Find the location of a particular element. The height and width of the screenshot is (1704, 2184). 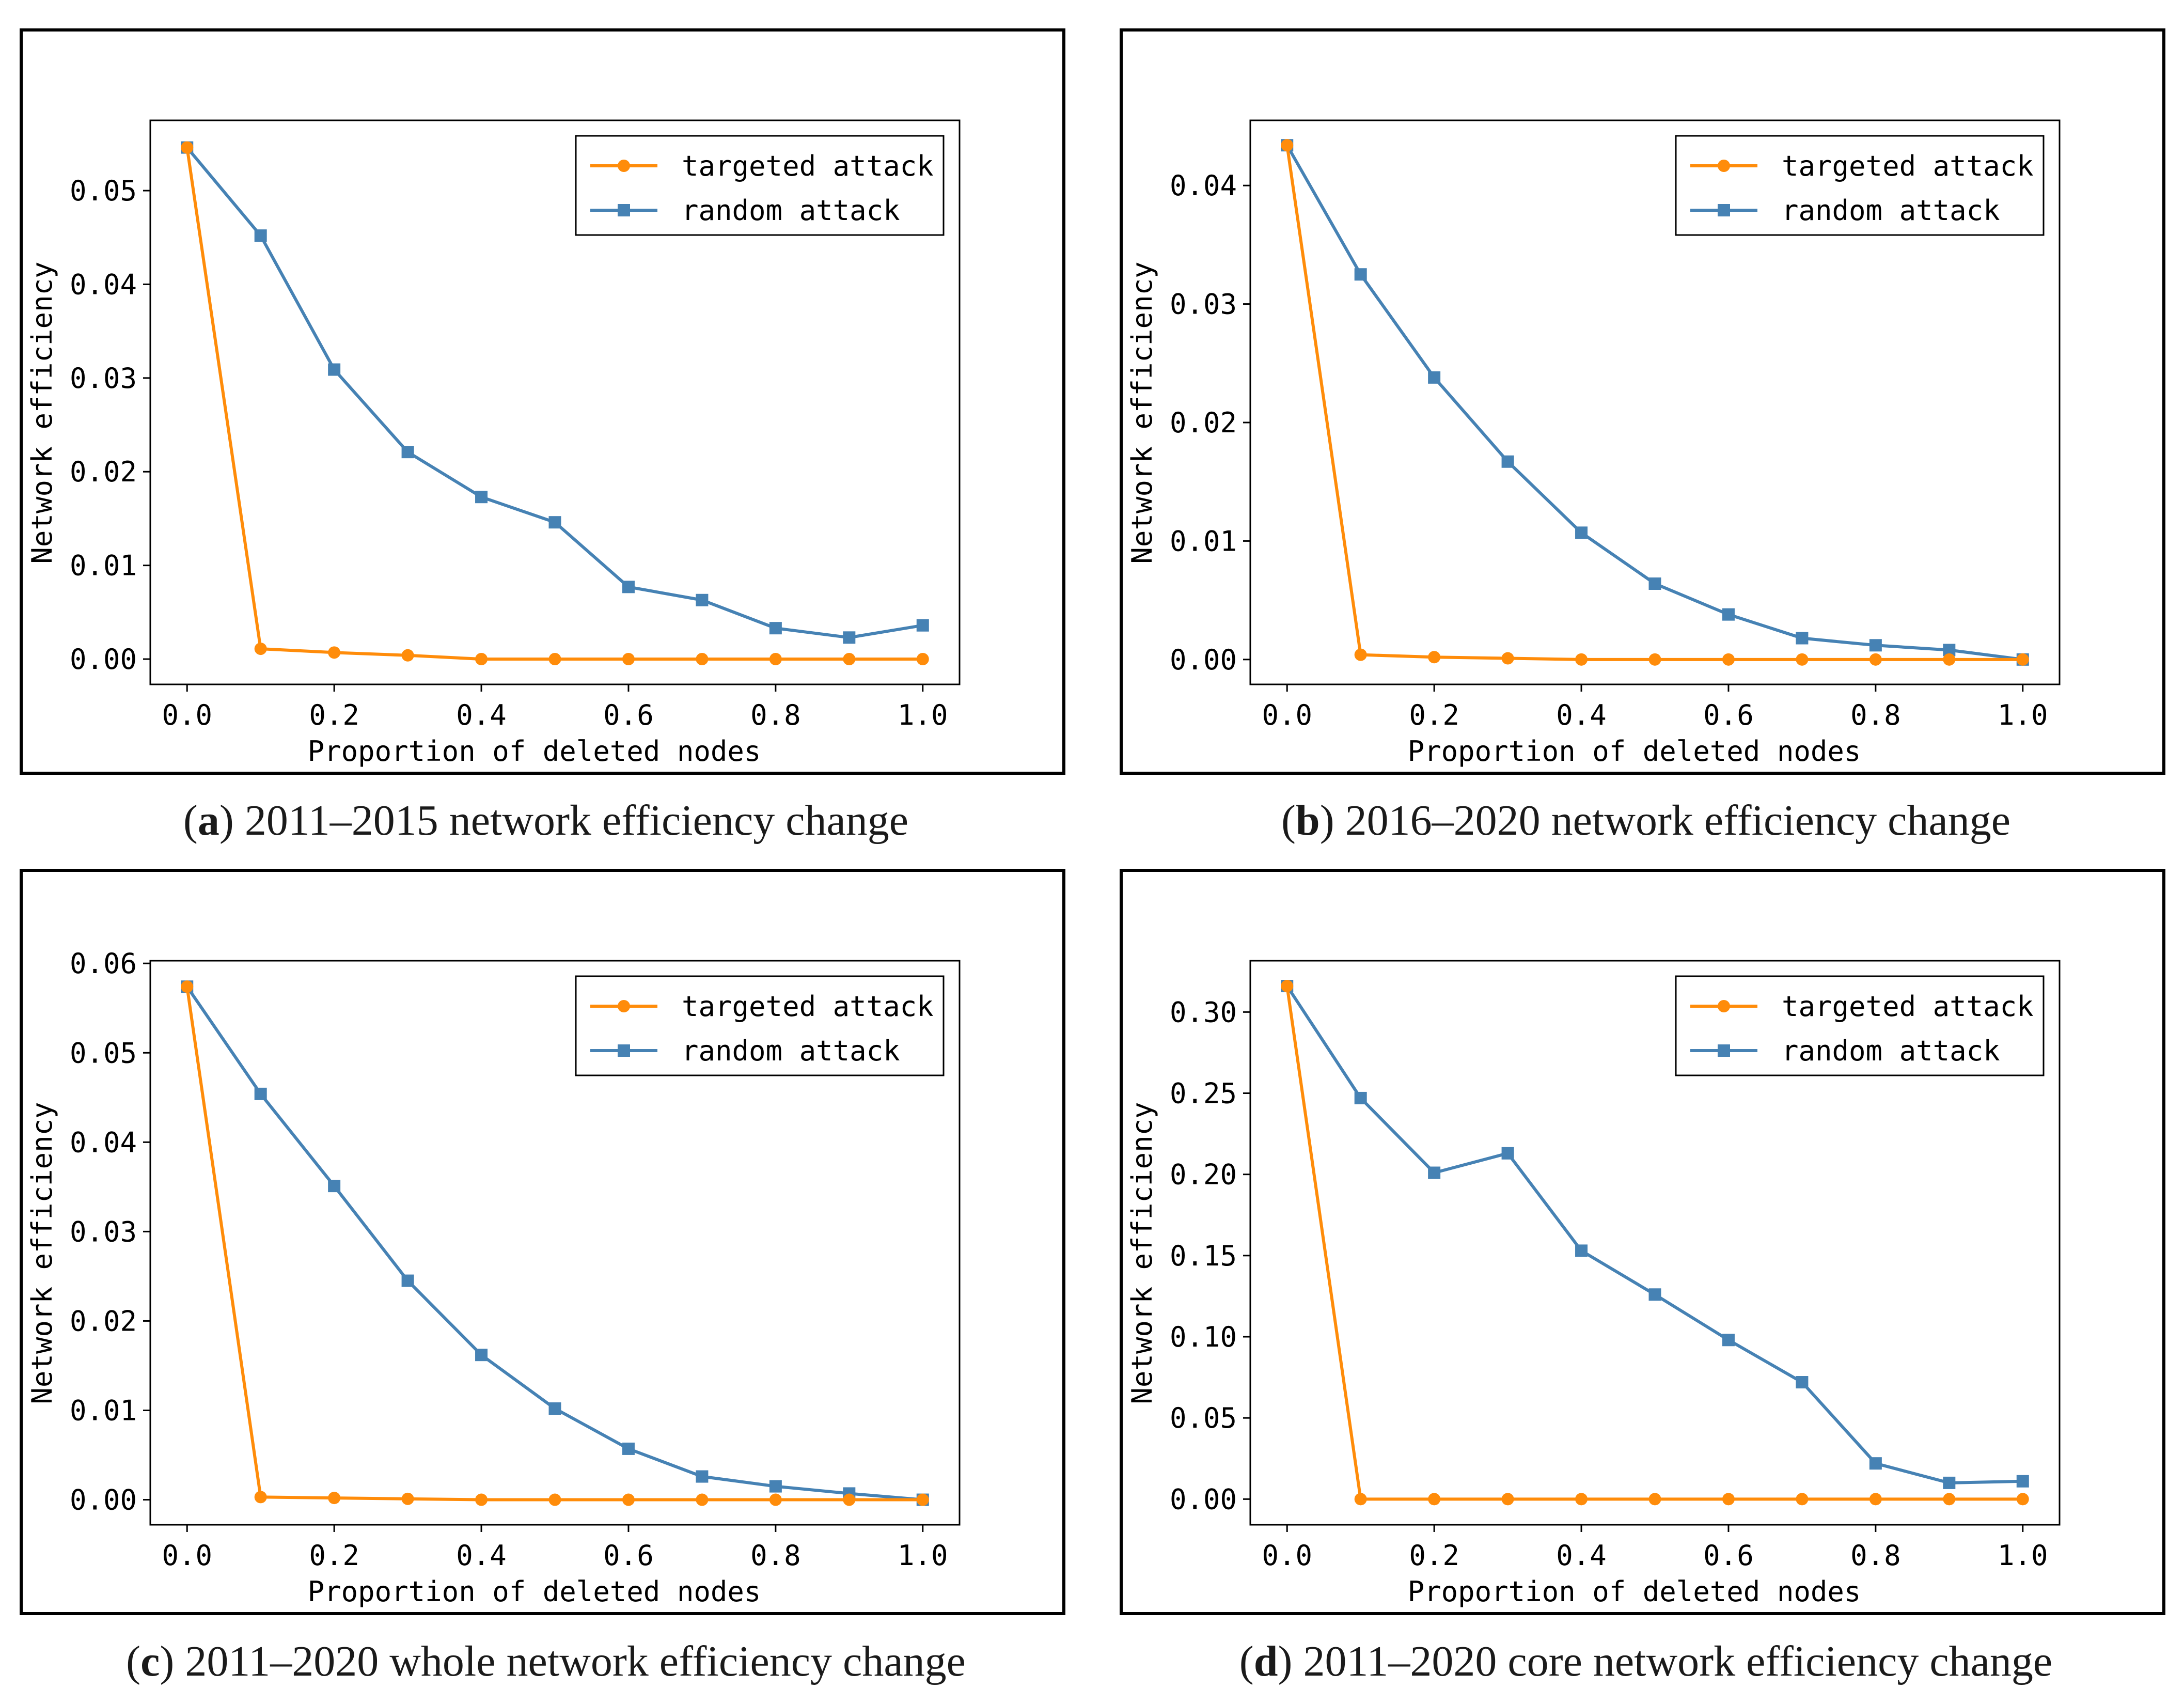

legend-marker-targeted is located at coordinates (1724, 1006).